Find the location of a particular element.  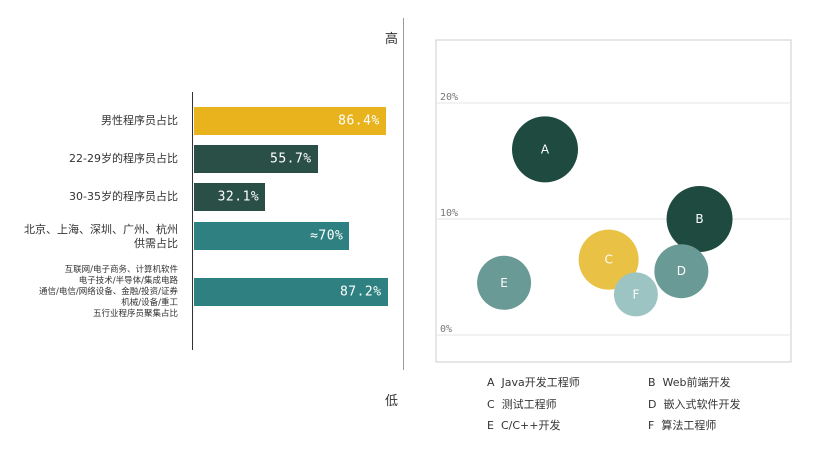

legend-key-c: C is located at coordinates (491, 404).